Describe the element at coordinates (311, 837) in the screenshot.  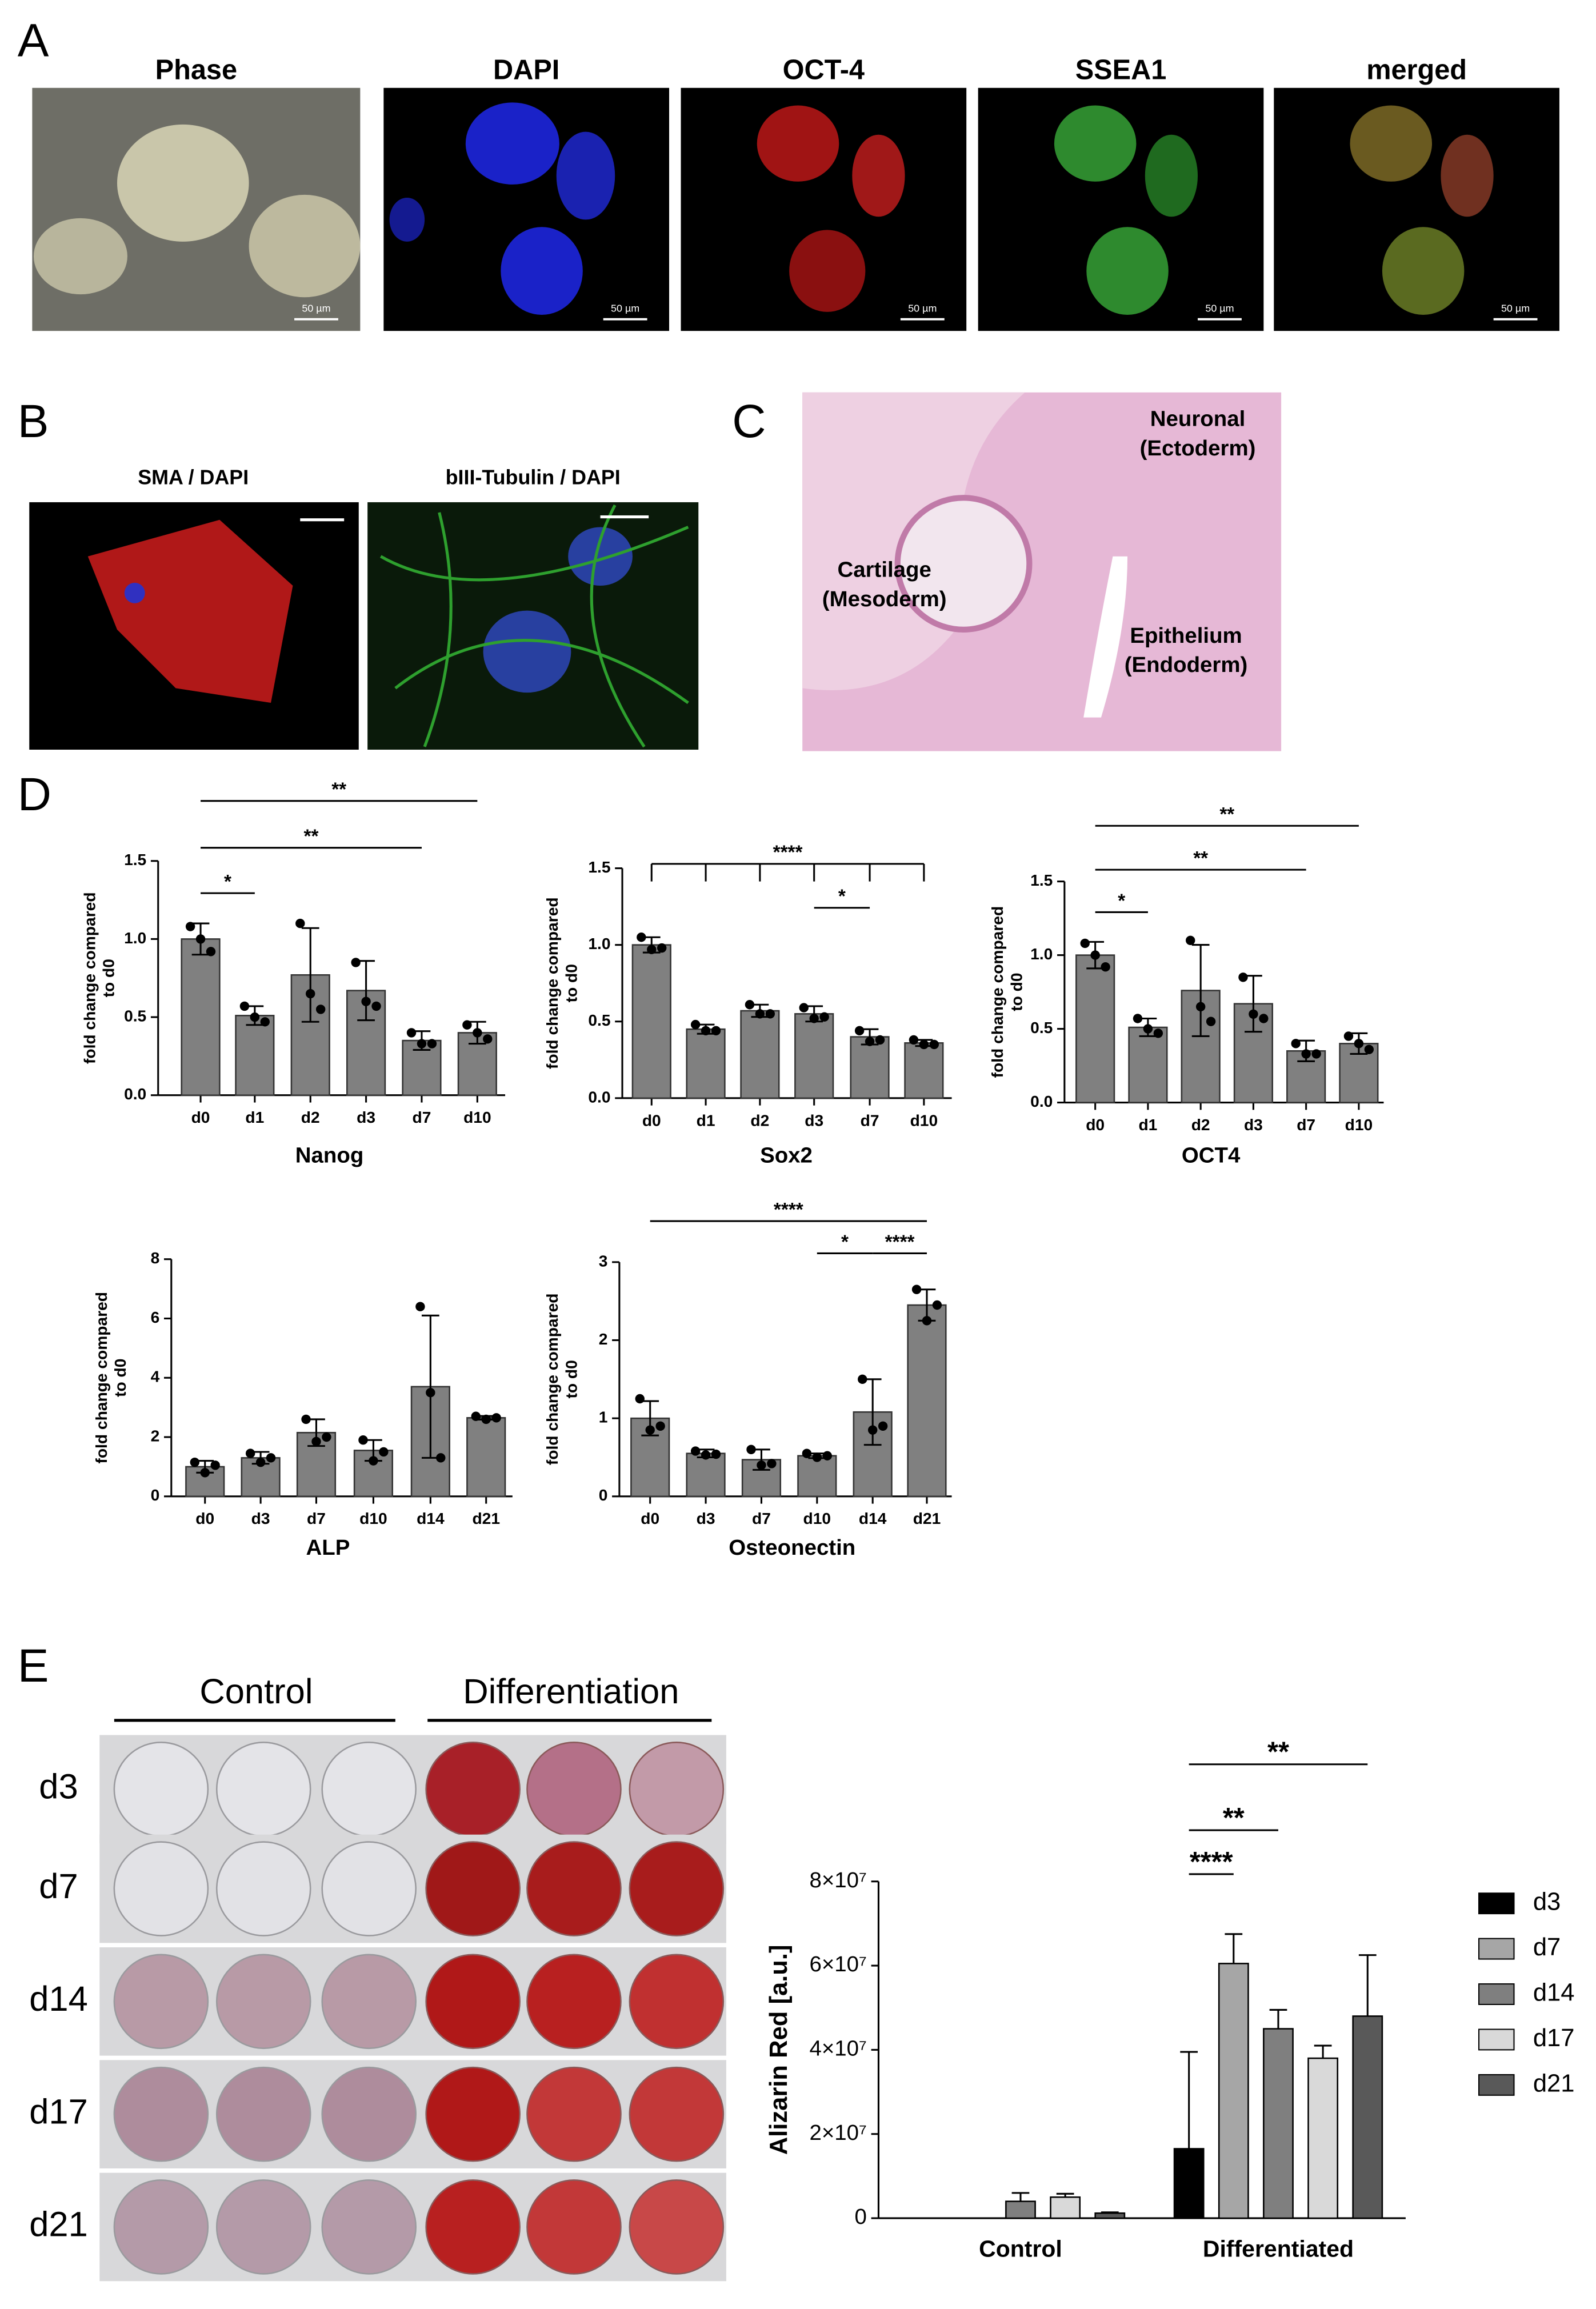
I see `significance-label: **` at that location.